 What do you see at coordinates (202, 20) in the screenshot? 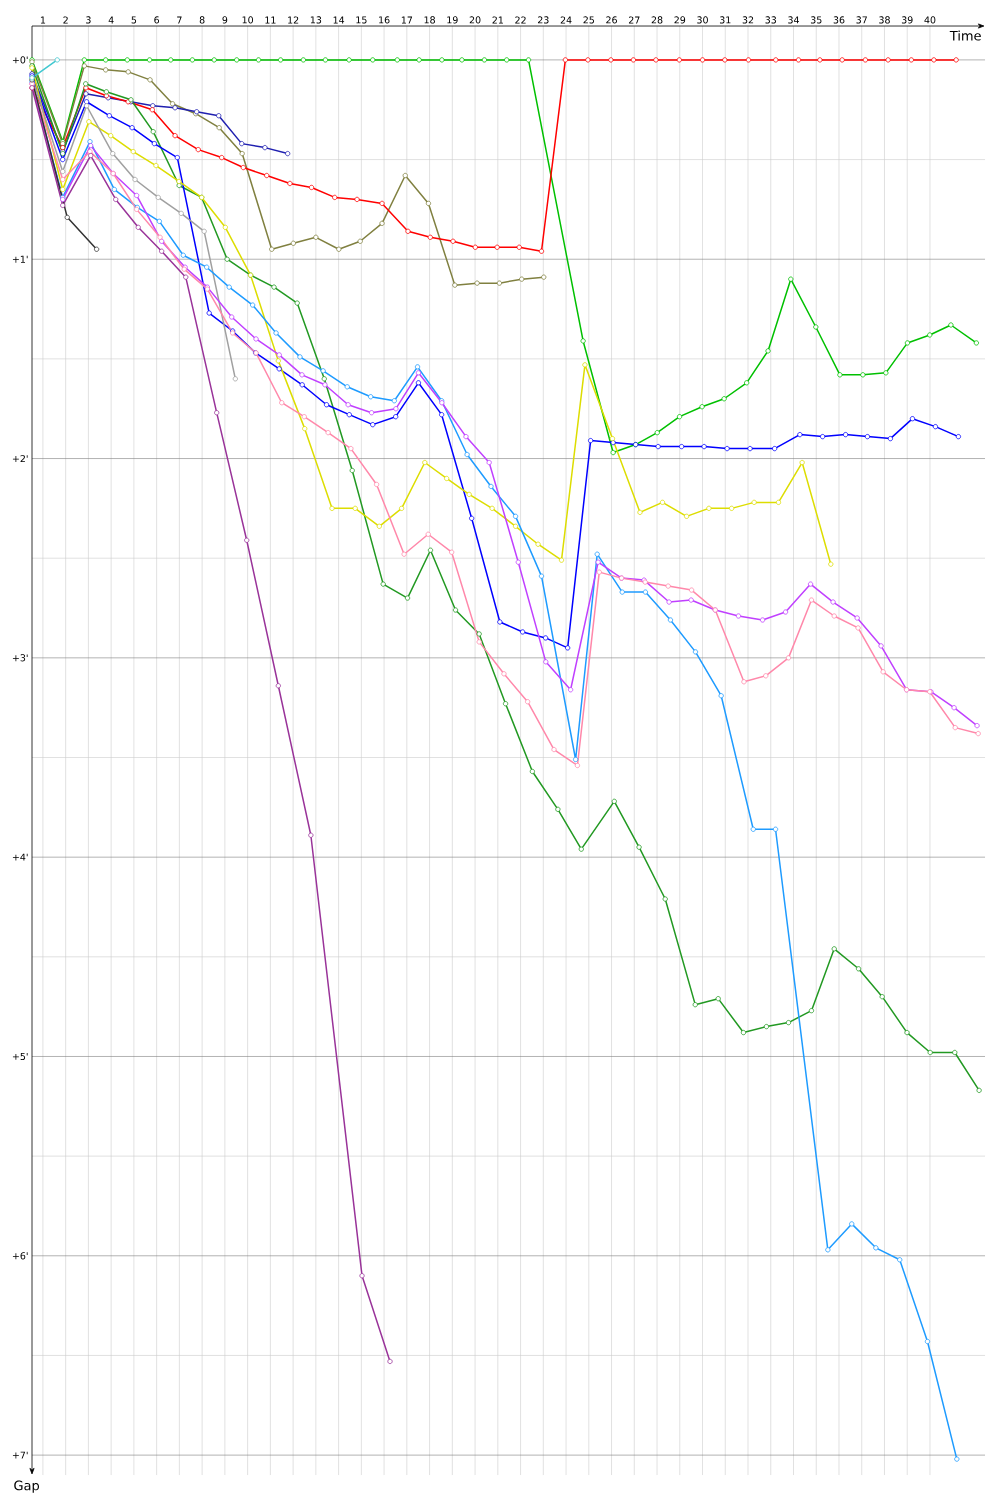
I see `x-tick-label: 8` at bounding box center [202, 20].